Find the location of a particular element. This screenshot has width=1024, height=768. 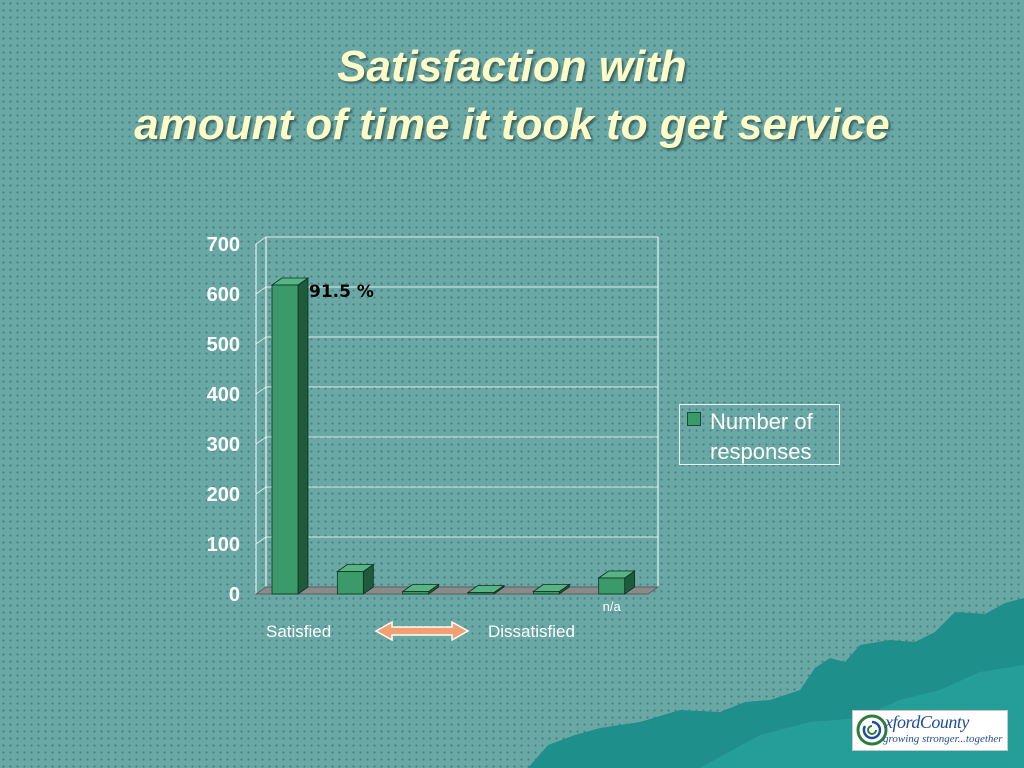

chart-floor is located at coordinates (457, 590).